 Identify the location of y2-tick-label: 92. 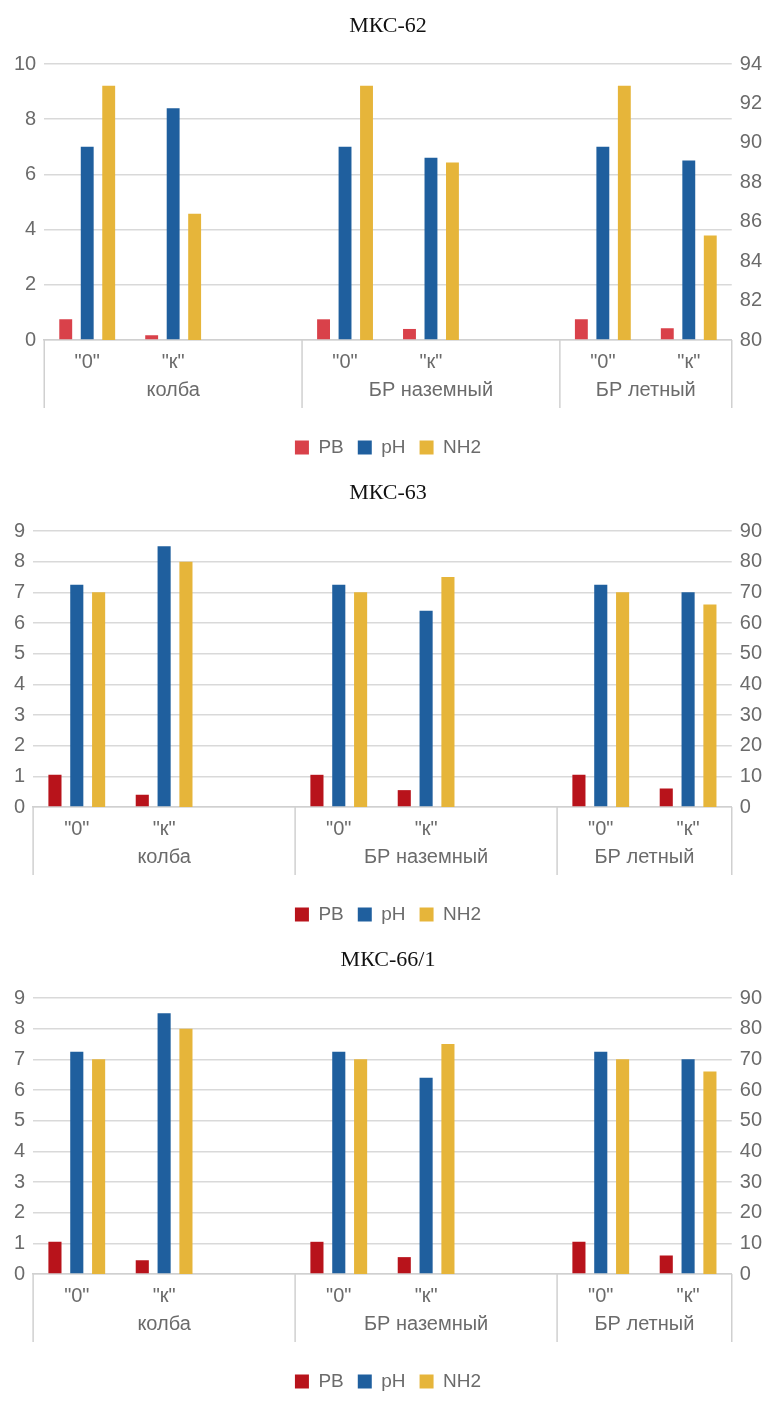
(750, 101).